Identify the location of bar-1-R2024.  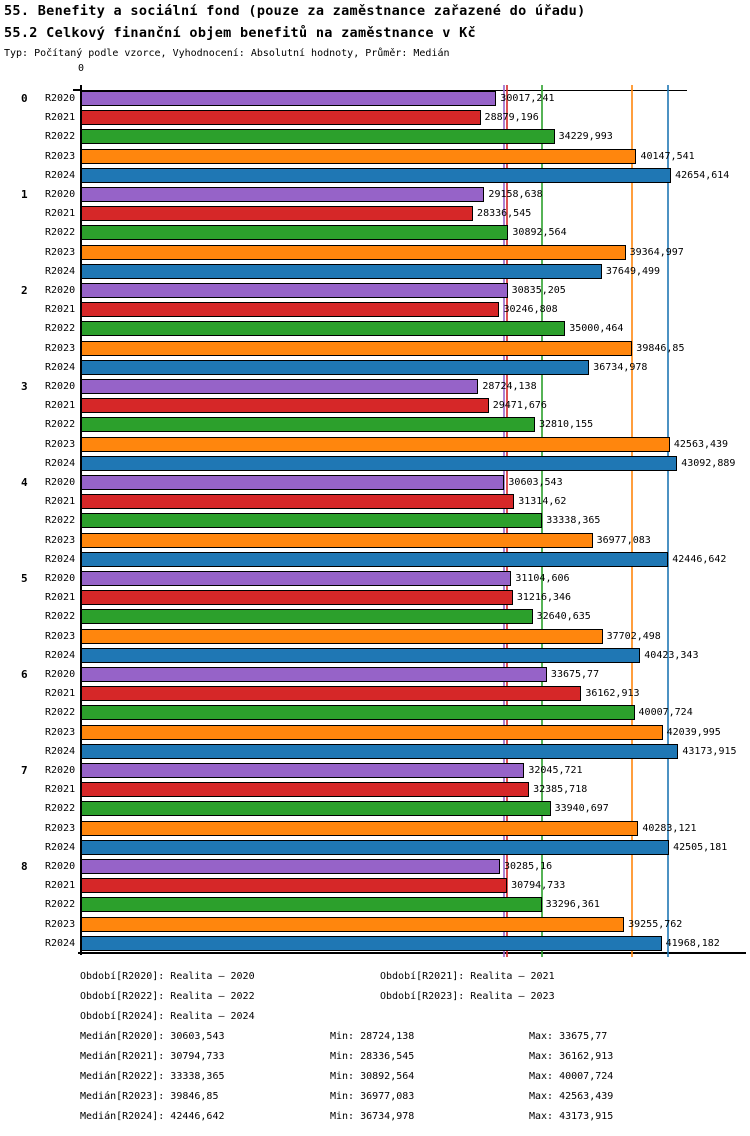
(341, 271).